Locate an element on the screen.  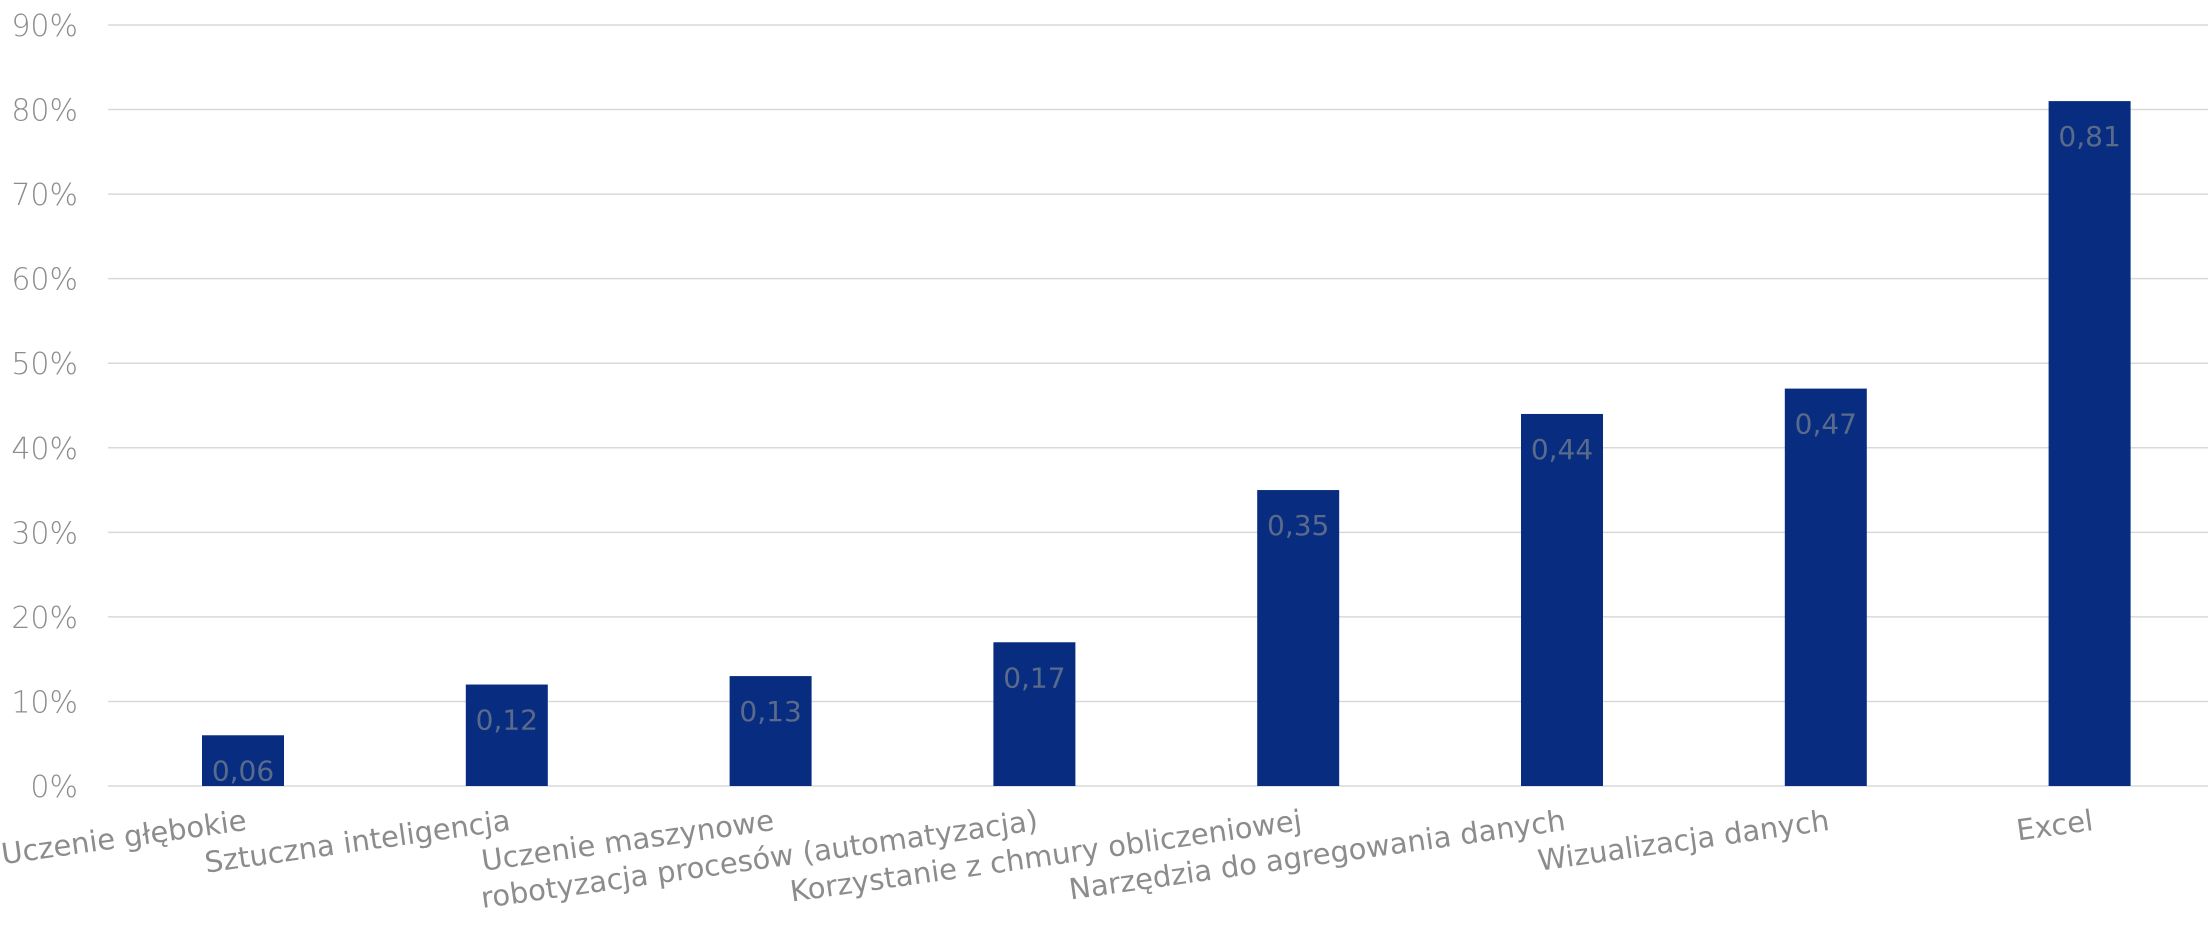
y-tick-label: 30% is located at coordinates (44, 533).